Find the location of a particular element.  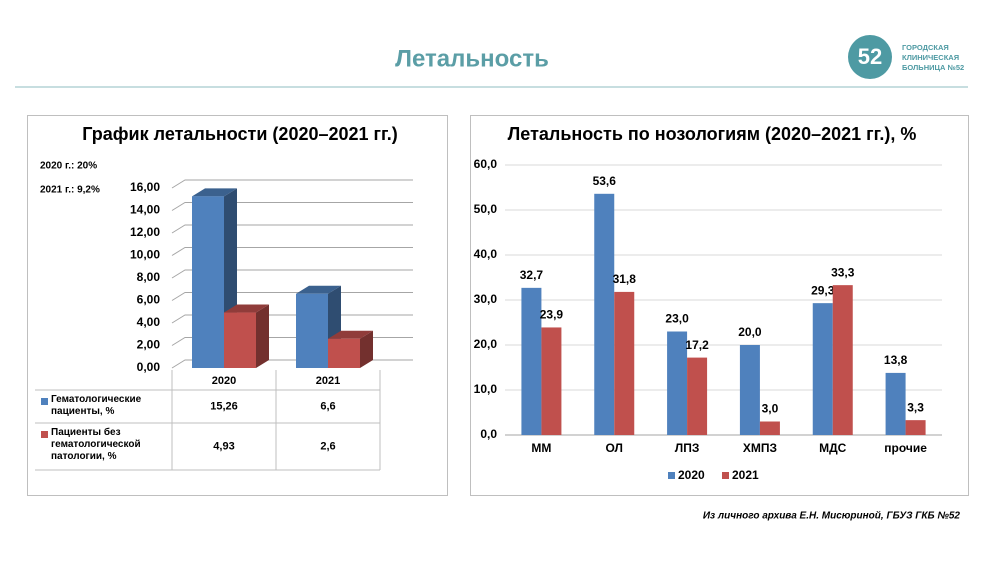

y-tick-label: 10,00 is located at coordinates (145, 255).